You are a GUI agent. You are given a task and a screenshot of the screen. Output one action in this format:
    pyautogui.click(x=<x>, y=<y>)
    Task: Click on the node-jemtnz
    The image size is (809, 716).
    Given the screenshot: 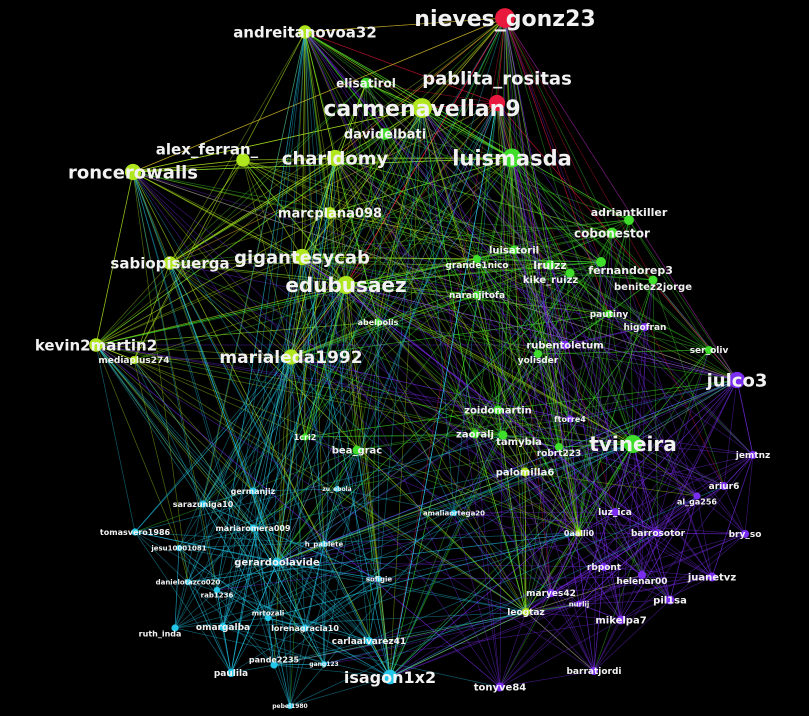 What is the action you would take?
    pyautogui.click(x=753, y=455)
    